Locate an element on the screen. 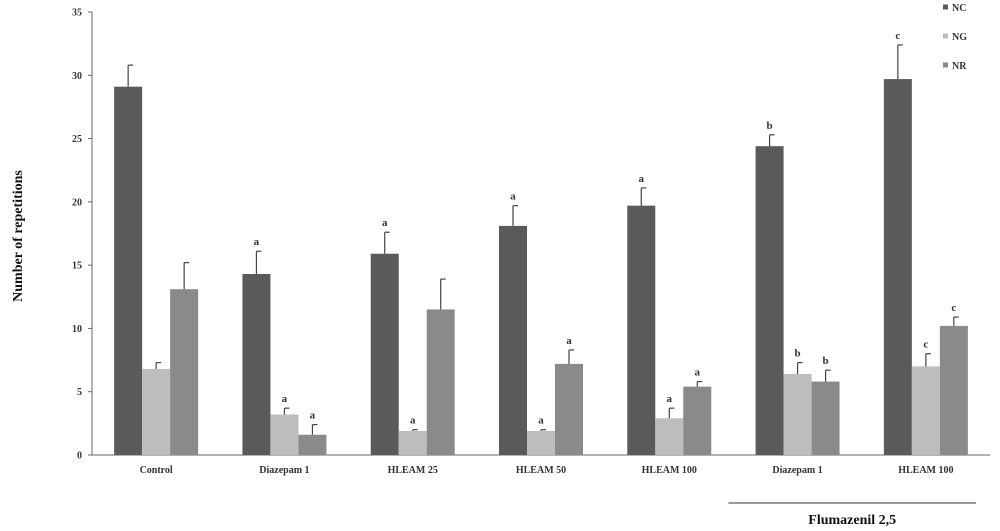  legend-swatch-ng is located at coordinates (945, 36).